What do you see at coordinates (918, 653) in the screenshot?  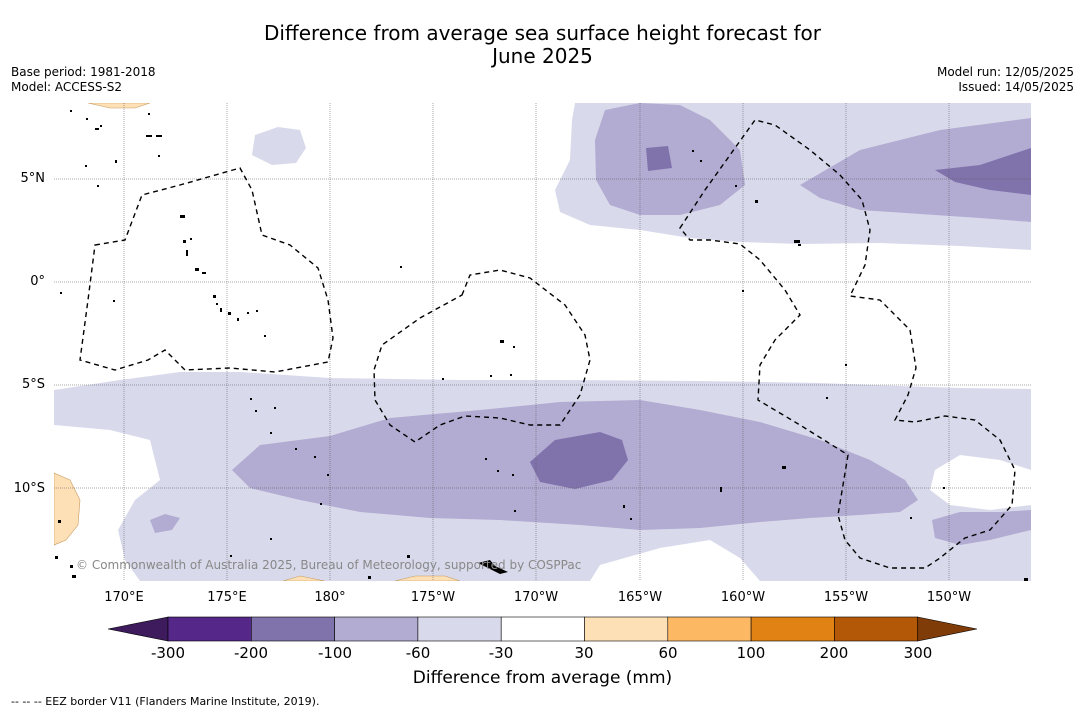 I see `colorbar-tick: 300` at bounding box center [918, 653].